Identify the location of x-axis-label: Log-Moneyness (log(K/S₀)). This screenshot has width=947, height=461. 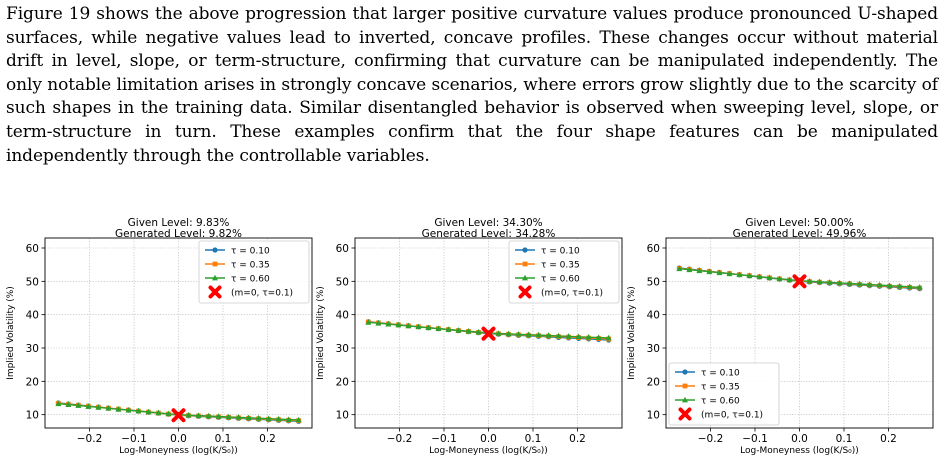
(178, 451).